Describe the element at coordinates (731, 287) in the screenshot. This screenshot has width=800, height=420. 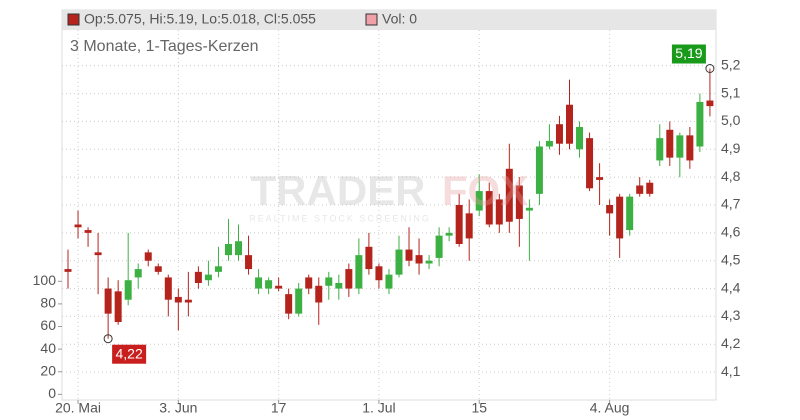
I see `y-tick-label: 4,4` at that location.